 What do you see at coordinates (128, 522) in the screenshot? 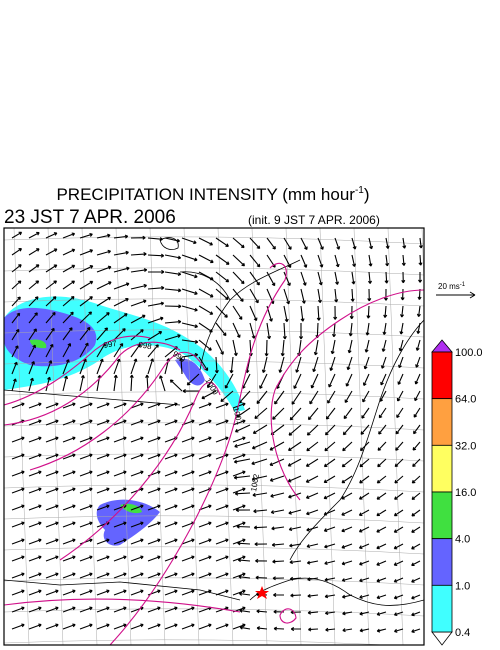
I see `precip-moderate` at bounding box center [128, 522].